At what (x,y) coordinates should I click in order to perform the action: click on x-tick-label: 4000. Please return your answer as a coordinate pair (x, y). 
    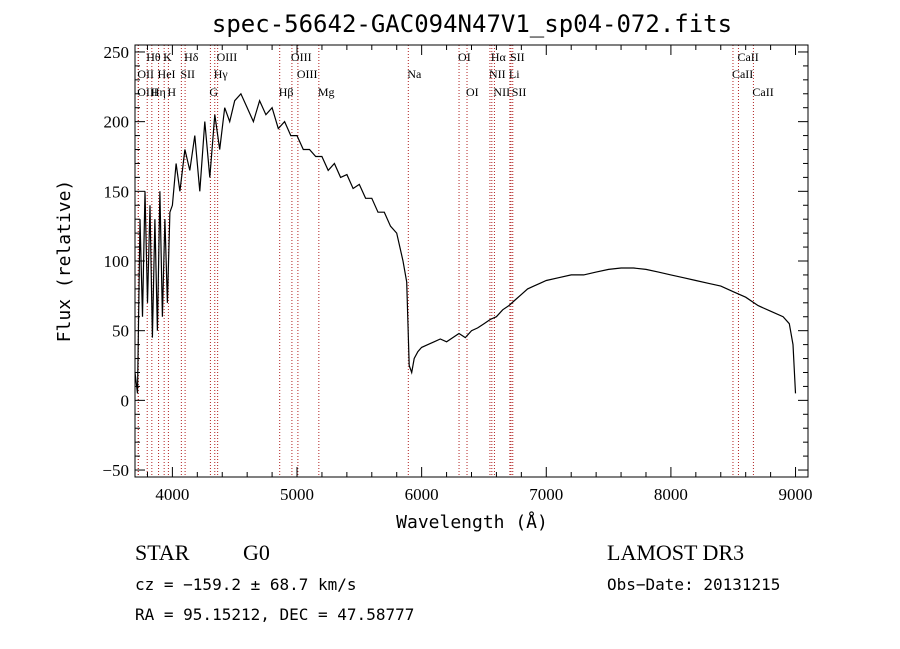
    Looking at the image, I should click on (172, 494).